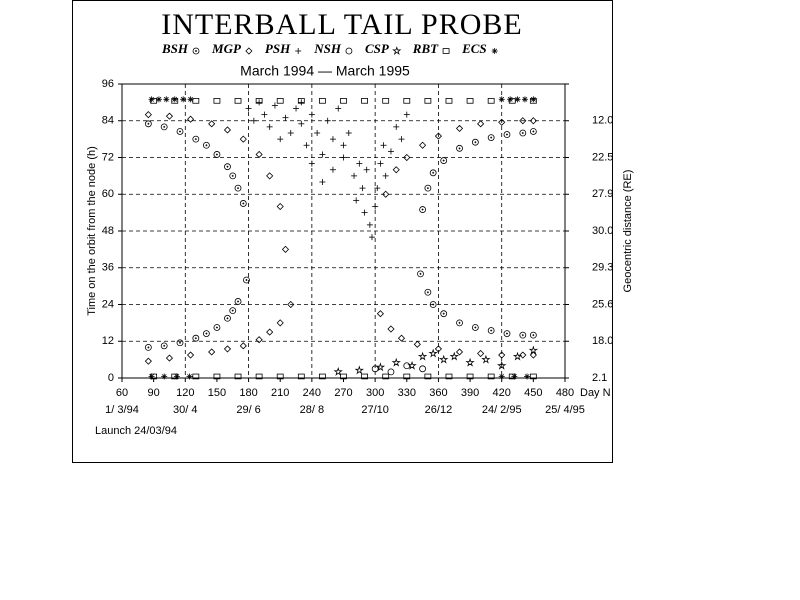 This screenshot has width=800, height=600. I want to click on legend-label: ECS, so click(474, 48).